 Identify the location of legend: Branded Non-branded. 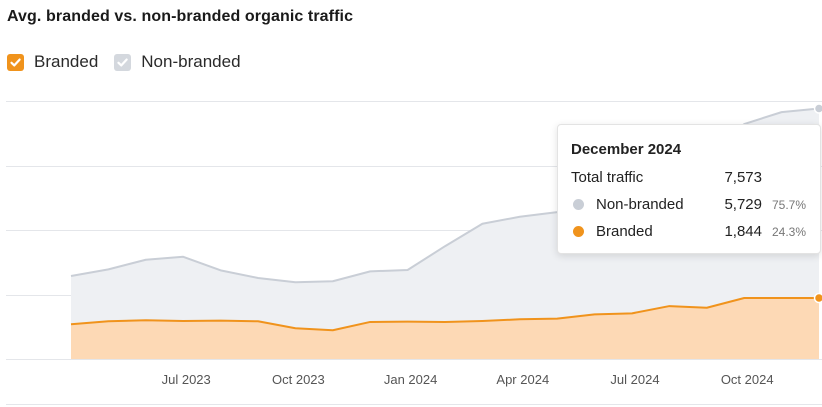
(132, 62).